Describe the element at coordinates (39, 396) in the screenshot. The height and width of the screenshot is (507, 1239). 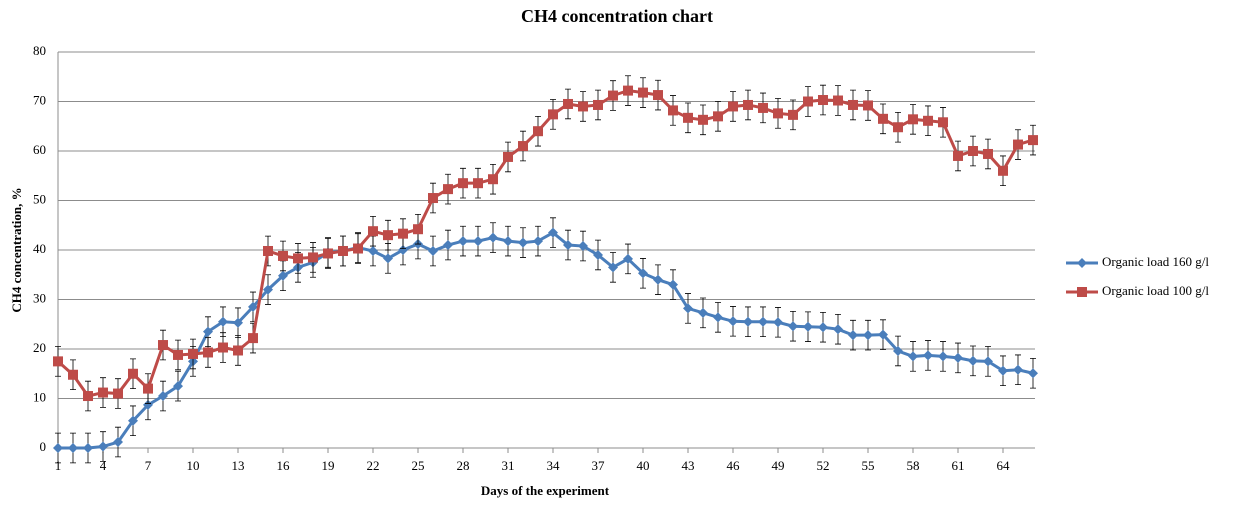
I see `y-tick-label: 10` at that location.